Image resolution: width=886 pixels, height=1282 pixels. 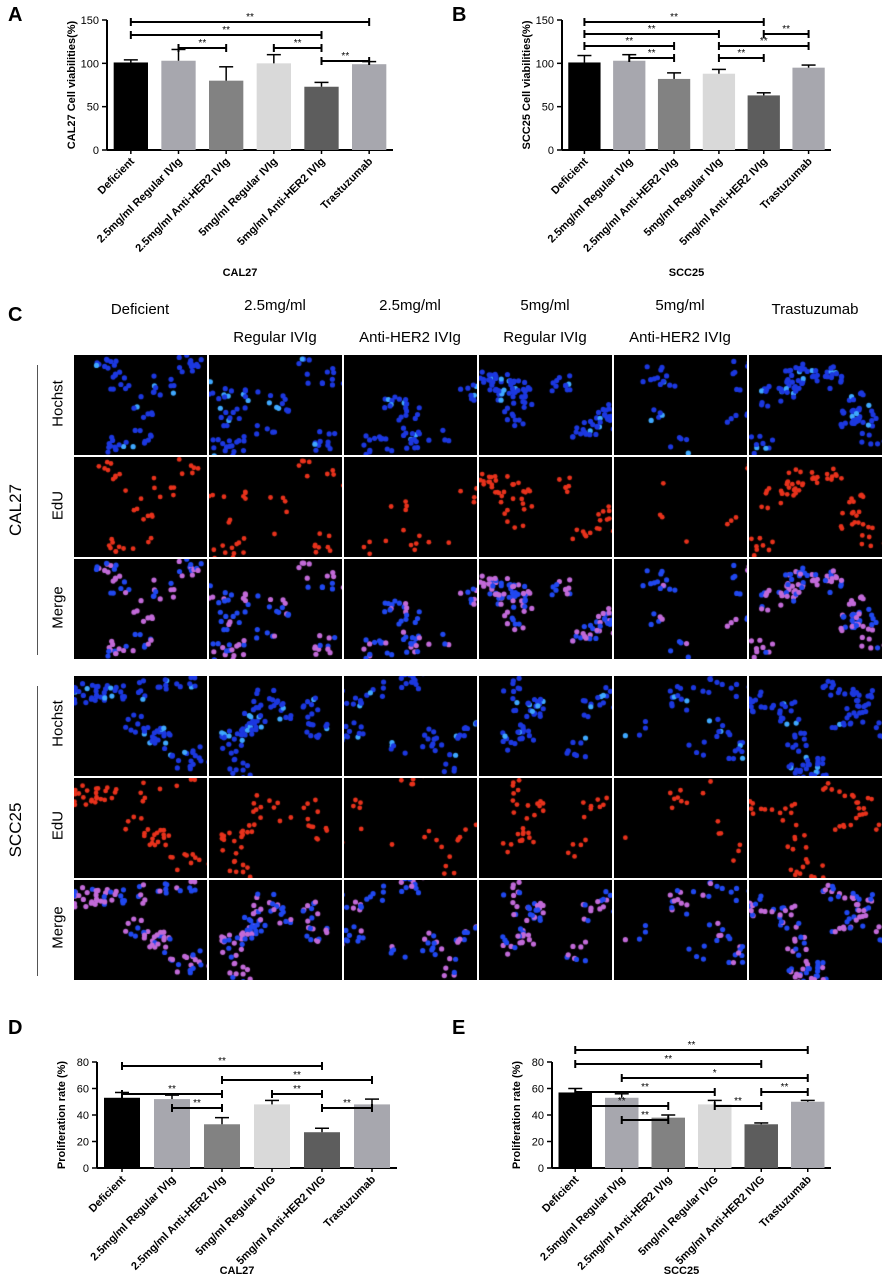 I want to click on group-bracket-cal27, so click(x=37, y=510).